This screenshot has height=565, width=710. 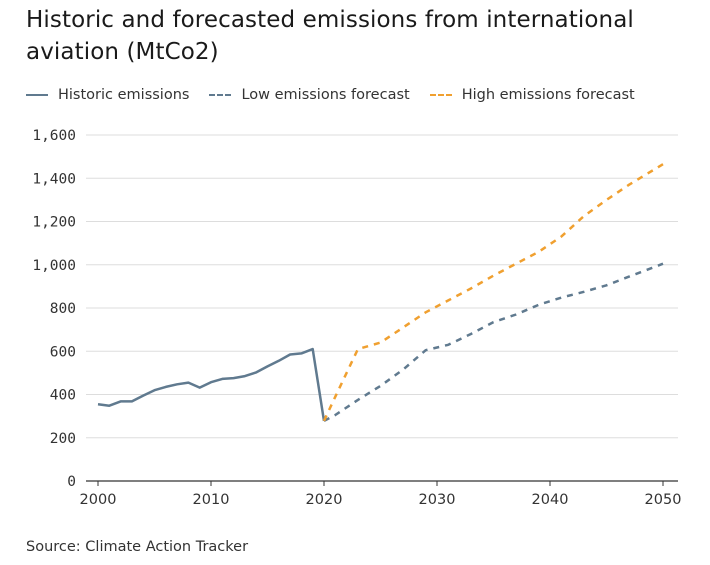 I want to click on y-tick-label: 0, so click(x=71, y=482).